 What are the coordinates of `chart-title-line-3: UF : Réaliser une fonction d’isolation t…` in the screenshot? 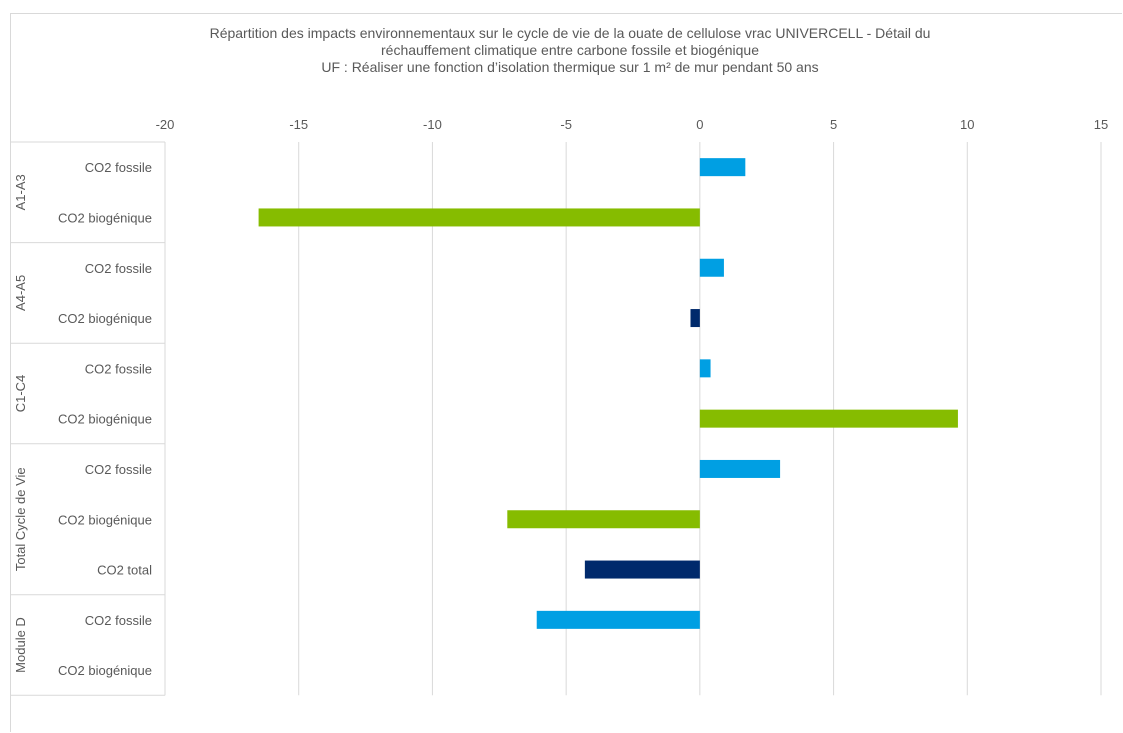 It's located at (570, 67).